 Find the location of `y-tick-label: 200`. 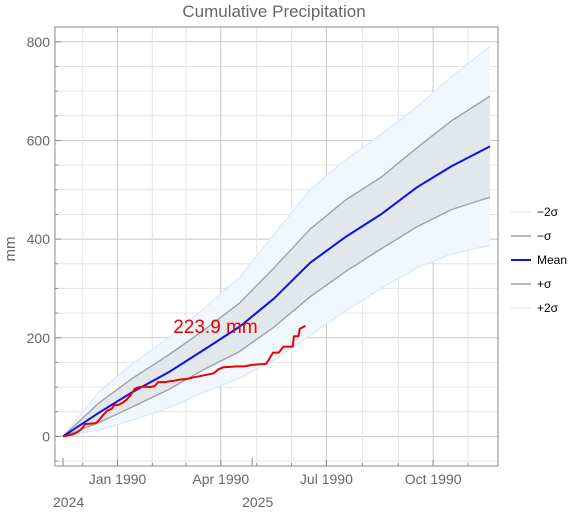

y-tick-label: 200 is located at coordinates (39, 338).